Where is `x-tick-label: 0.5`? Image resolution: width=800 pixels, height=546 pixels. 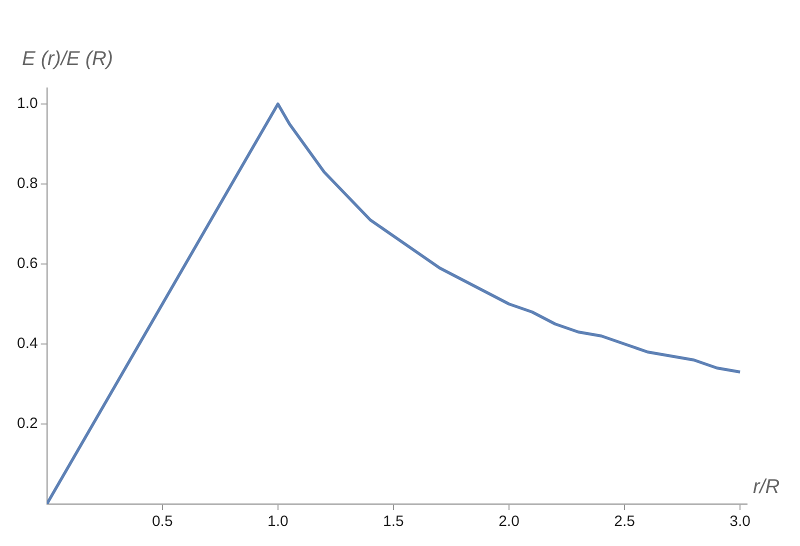 x-tick-label: 0.5 is located at coordinates (162, 521).